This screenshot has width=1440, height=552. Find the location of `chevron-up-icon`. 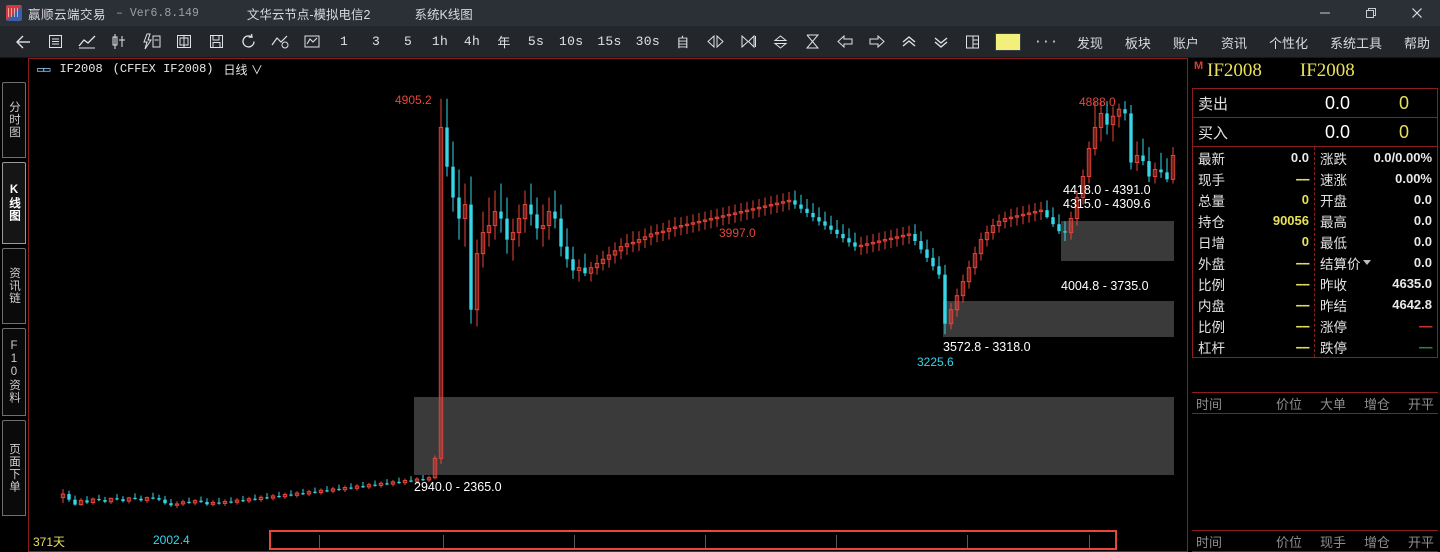

chevron-up-icon is located at coordinates (909, 42).